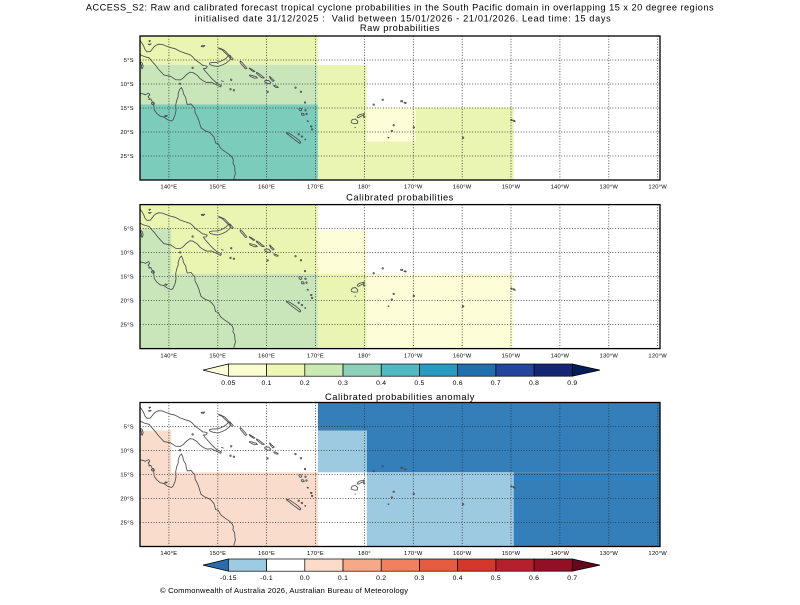 Image resolution: width=800 pixels, height=605 pixels. I want to click on svg-text:Calibrated probabilities anoma: Calibrated probabilities anomaly, so click(400, 397).